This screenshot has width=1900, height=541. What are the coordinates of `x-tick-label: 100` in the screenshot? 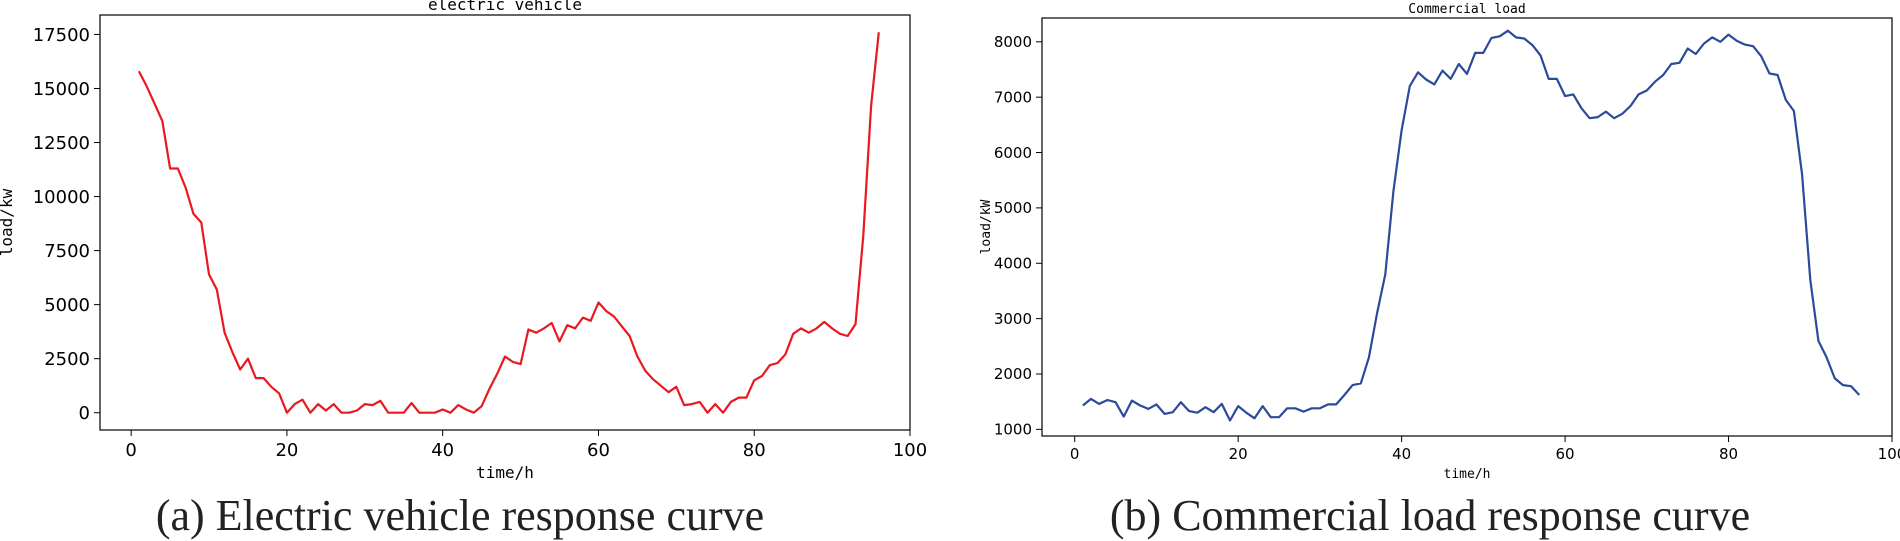 It's located at (910, 450).